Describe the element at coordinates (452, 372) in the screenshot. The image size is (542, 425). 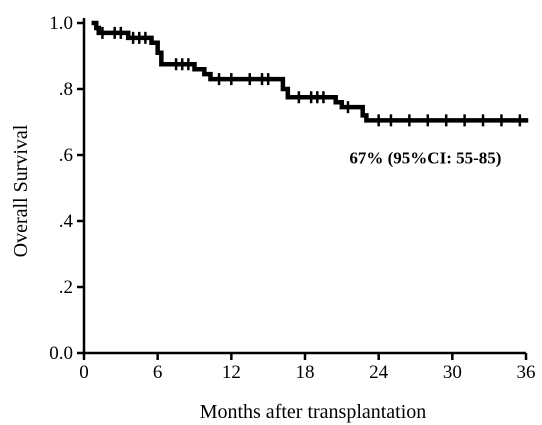
I see `x-tick-label: 30` at that location.